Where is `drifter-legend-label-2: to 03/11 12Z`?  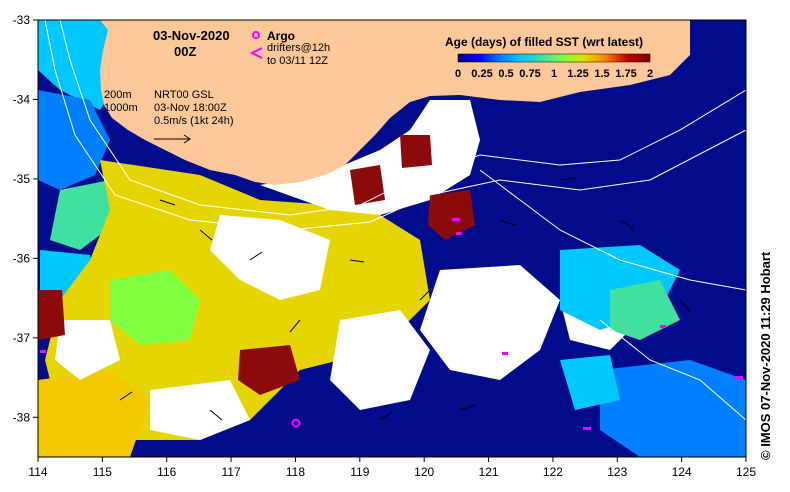
drifter-legend-label-2: to 03/11 12Z is located at coordinates (297, 61).